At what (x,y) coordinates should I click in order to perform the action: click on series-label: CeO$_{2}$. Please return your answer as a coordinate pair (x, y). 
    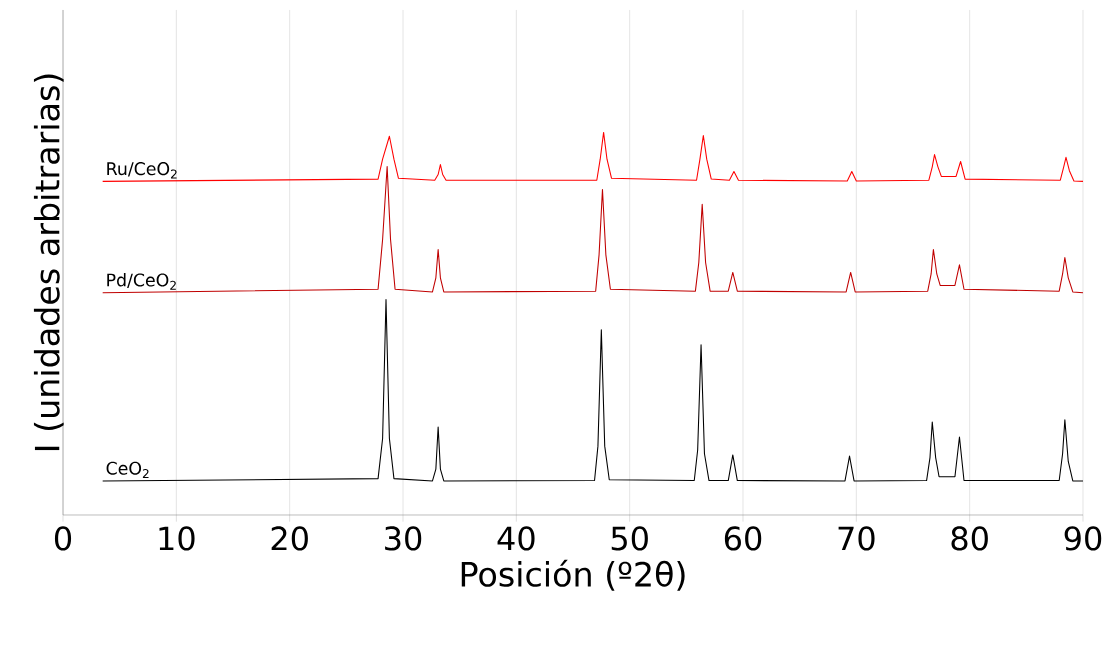
    Looking at the image, I should click on (127, 470).